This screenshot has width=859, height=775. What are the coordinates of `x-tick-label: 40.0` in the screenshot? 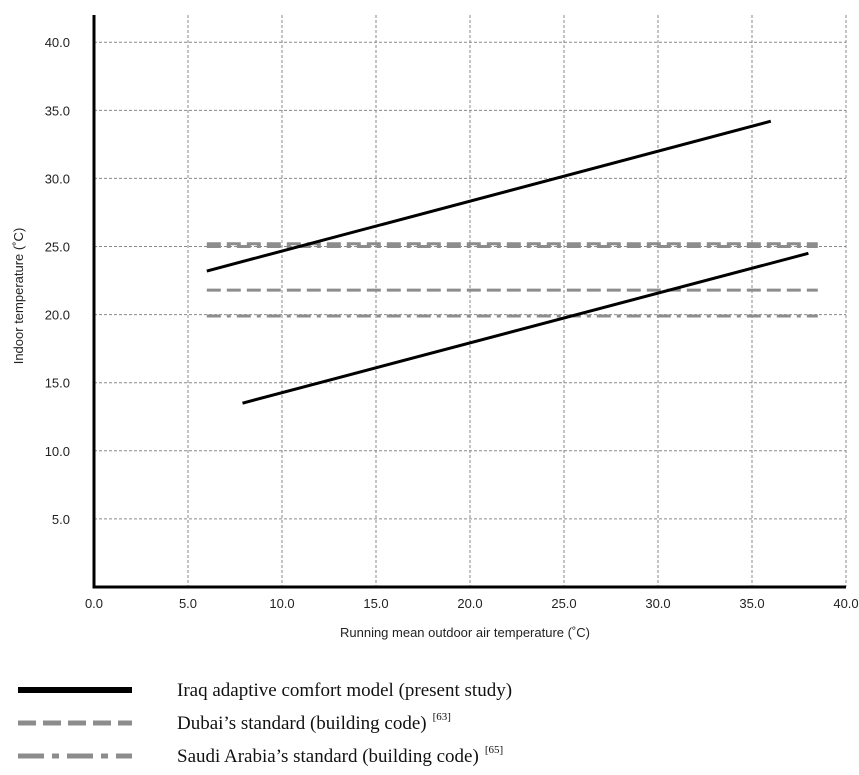 It's located at (845, 603).